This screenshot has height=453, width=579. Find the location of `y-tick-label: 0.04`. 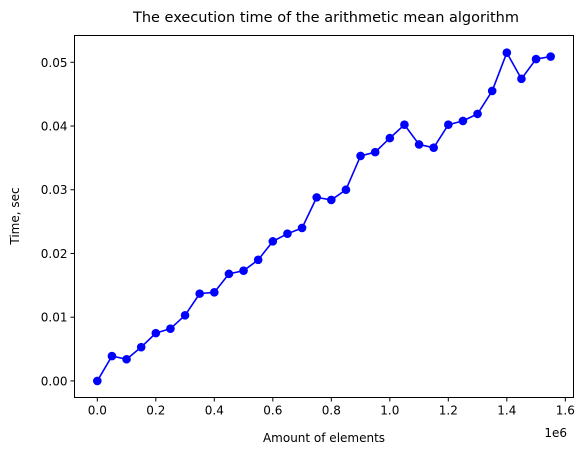

y-tick-label: 0.04 is located at coordinates (54, 127).